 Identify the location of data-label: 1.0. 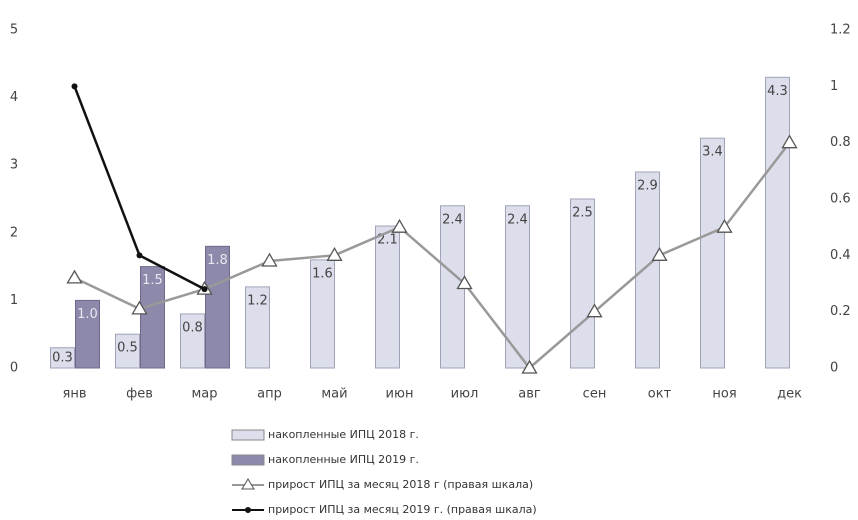
(87, 314).